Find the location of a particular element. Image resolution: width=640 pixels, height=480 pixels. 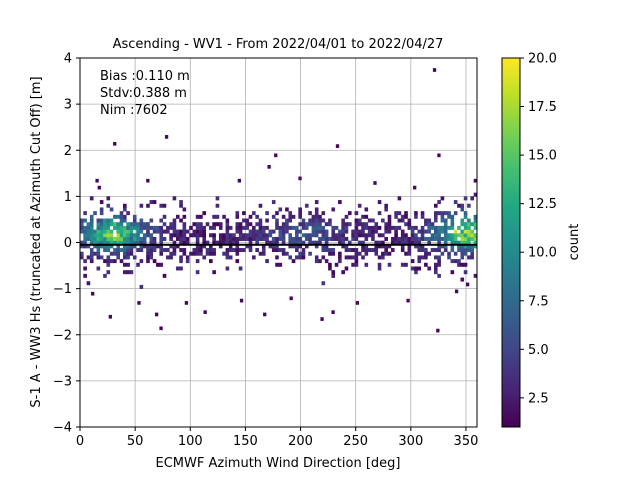

x-axis: 0 50 100 150 200 250 300 350 is located at coordinates (277, 438).